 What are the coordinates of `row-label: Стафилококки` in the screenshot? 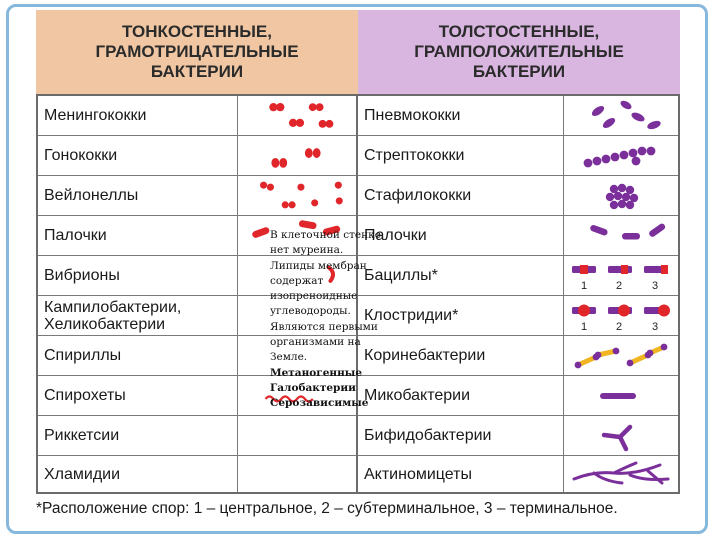 It's located at (418, 195).